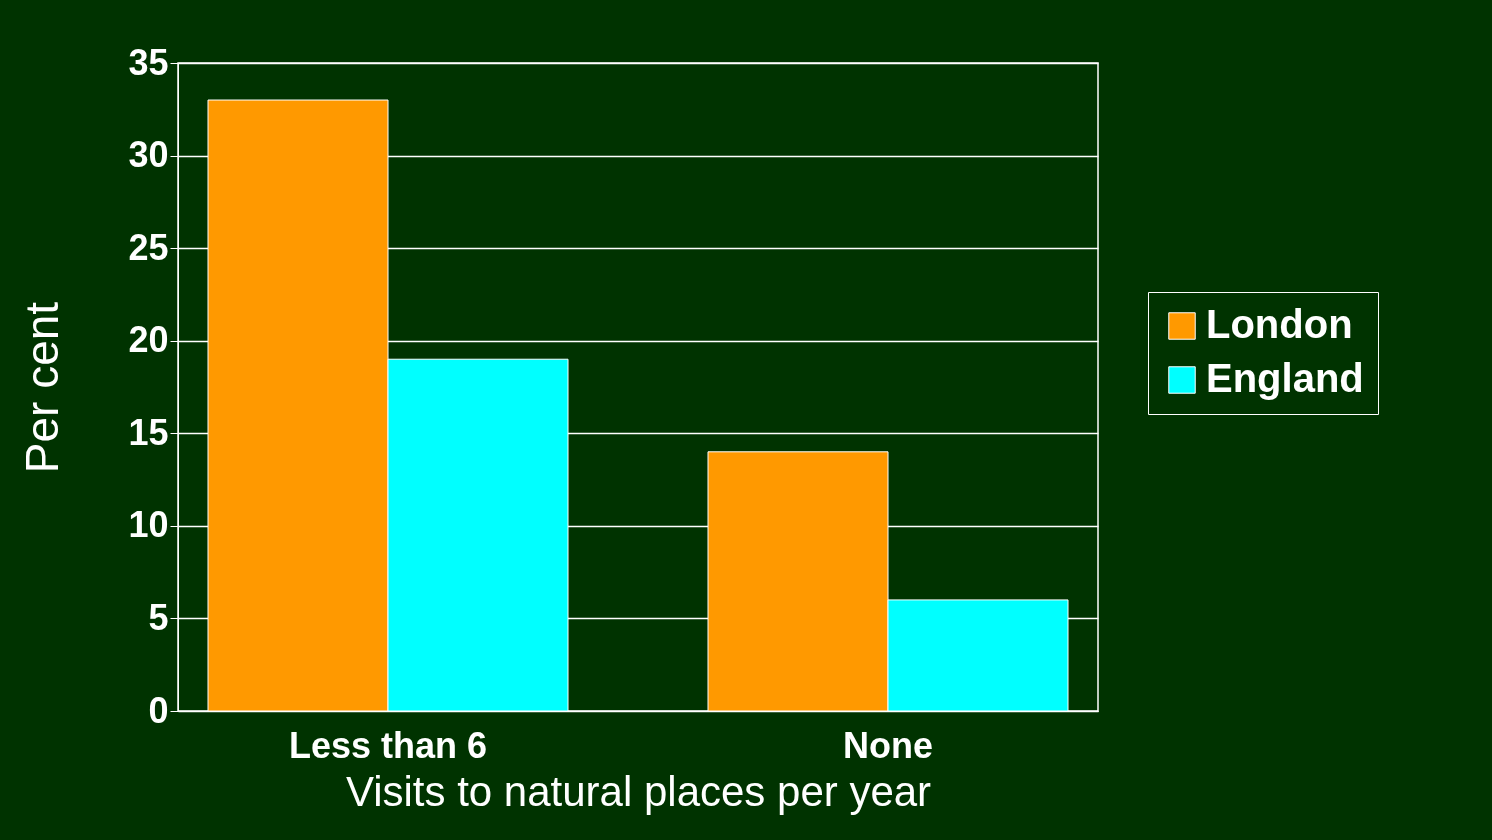  What do you see at coordinates (158, 710) in the screenshot?
I see `y-tick-label: 0` at bounding box center [158, 710].